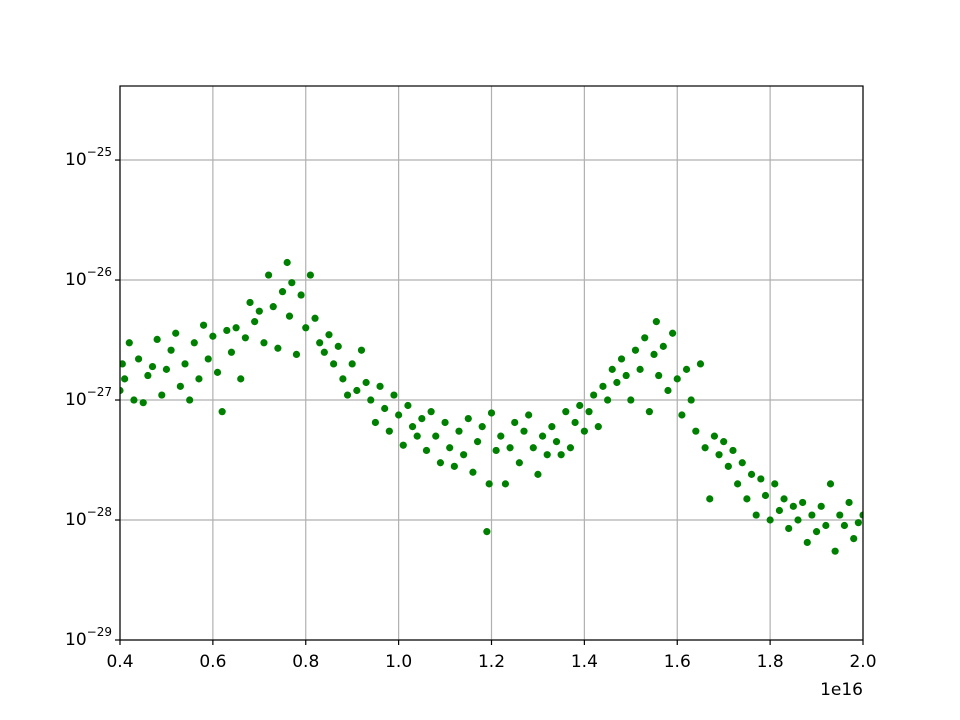 The width and height of the screenshot is (960, 720). I want to click on x-offset-label: 1e16, so click(841, 690).